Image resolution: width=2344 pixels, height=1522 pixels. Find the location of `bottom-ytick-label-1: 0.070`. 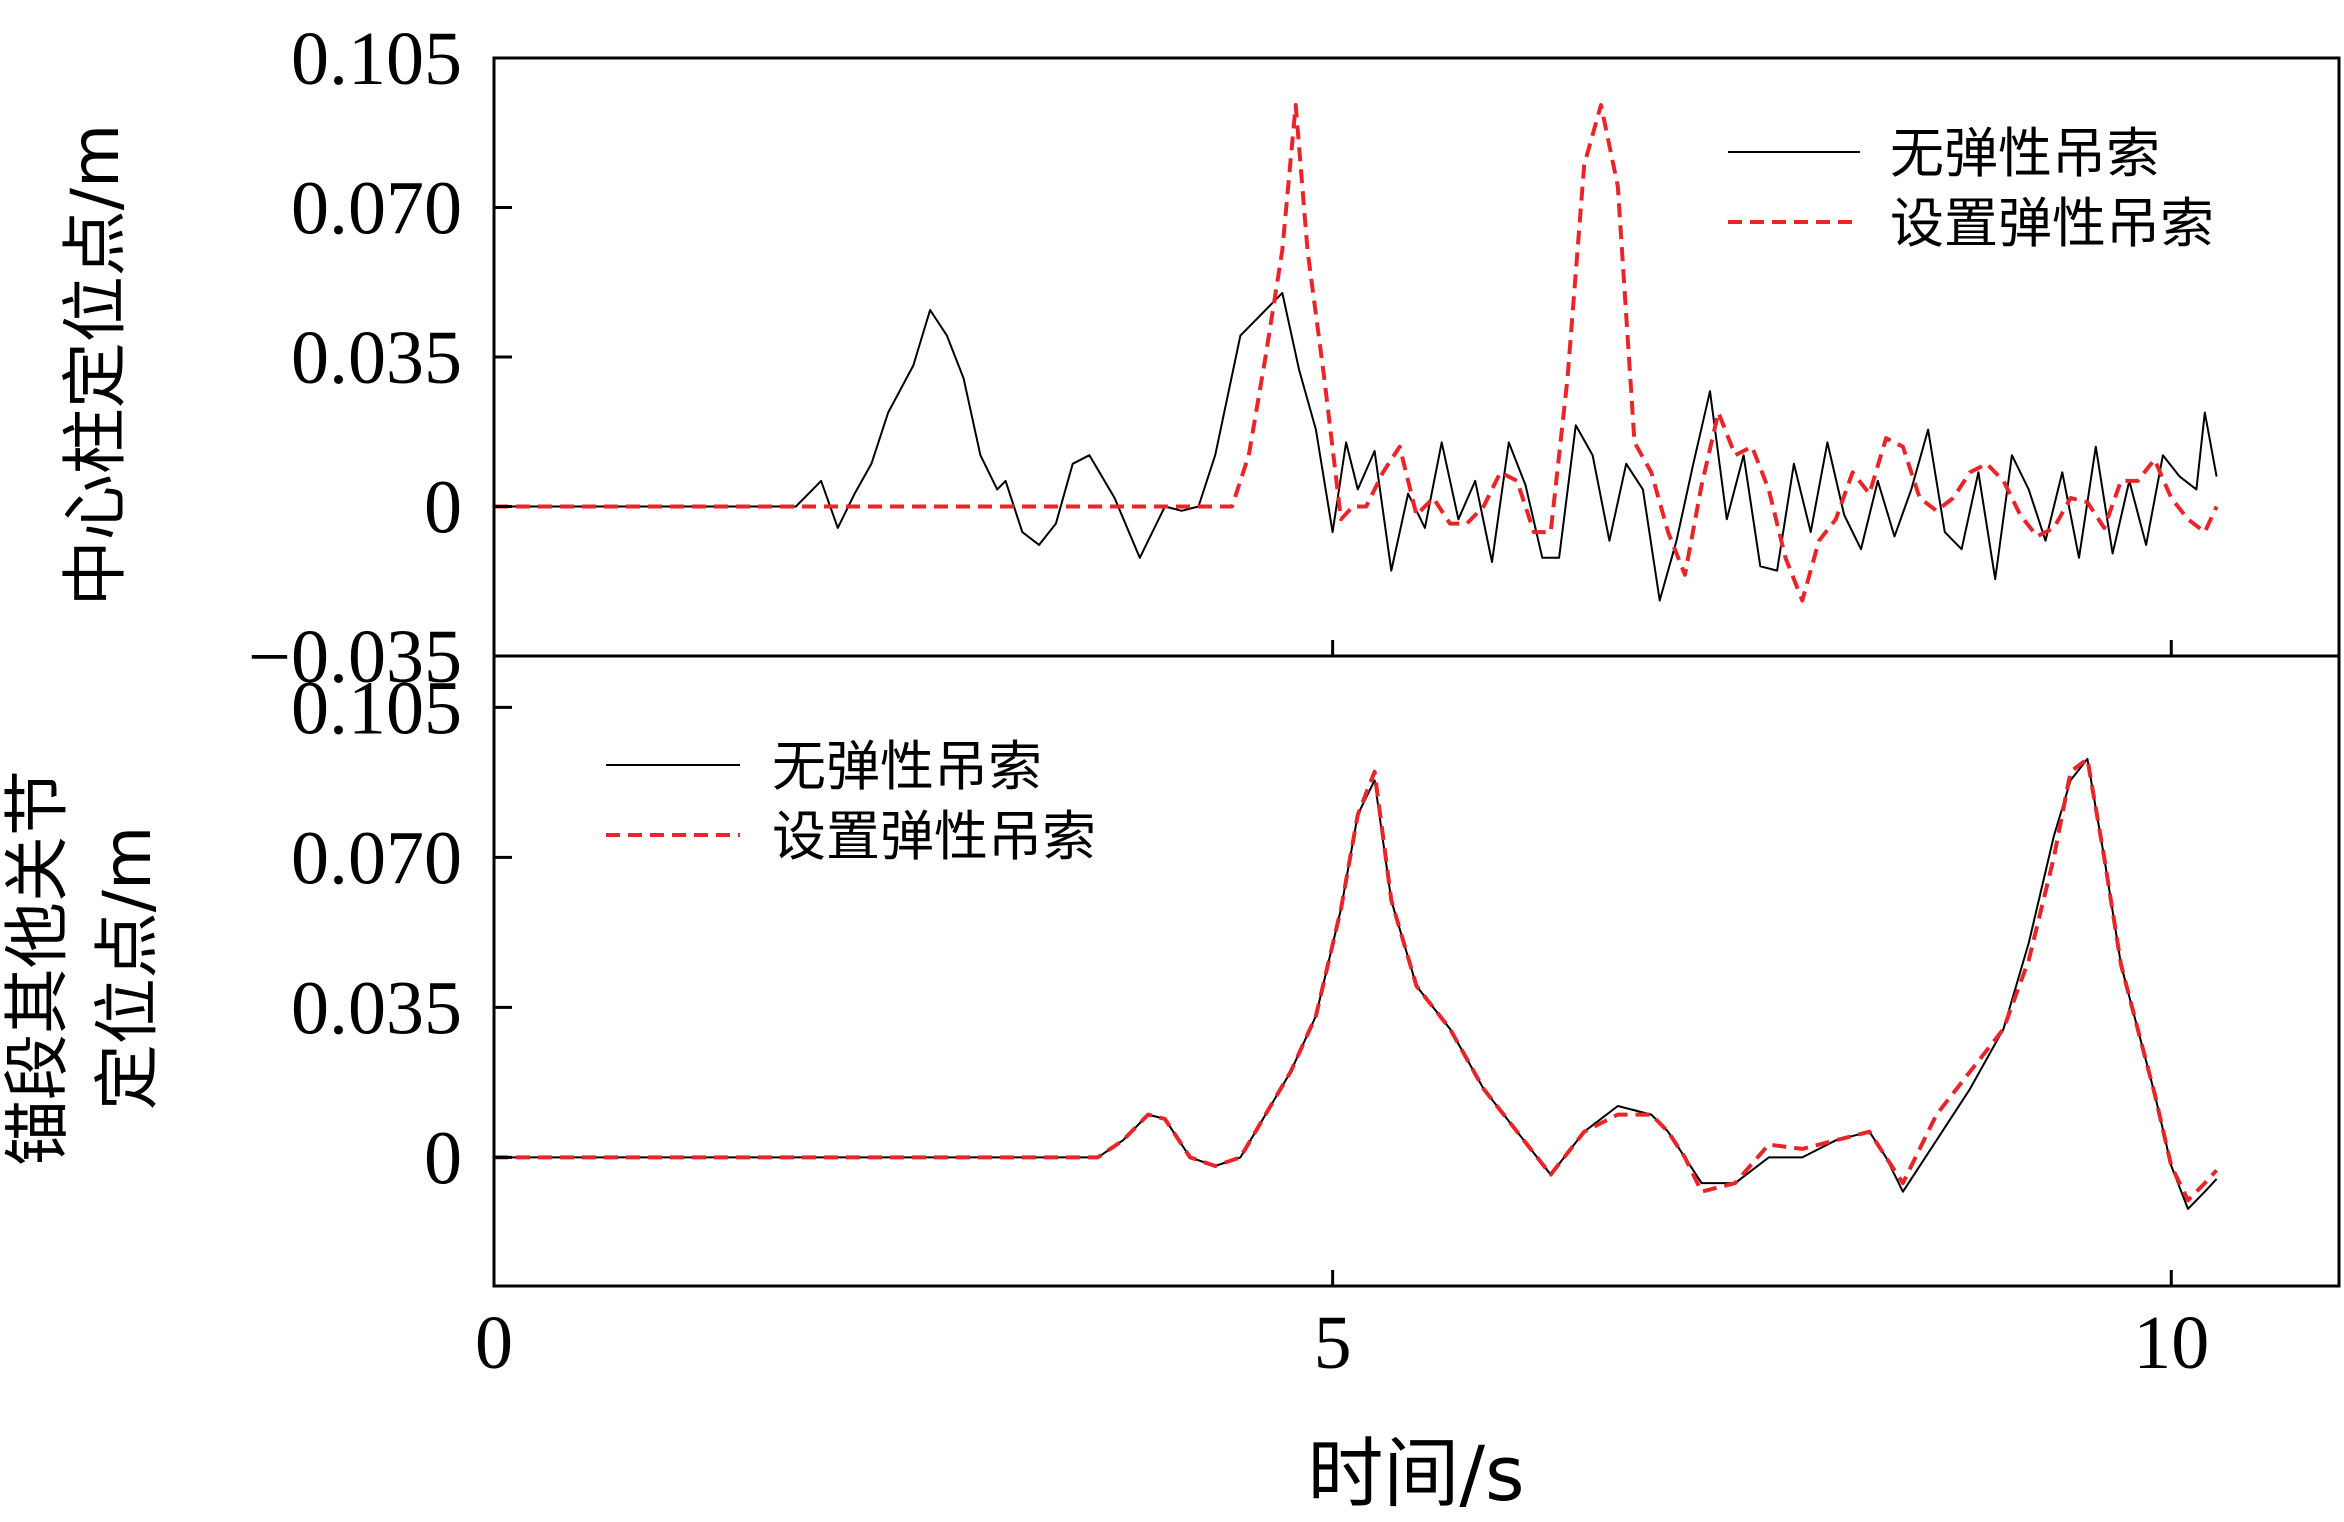

bottom-ytick-label-1: 0.070 is located at coordinates (376, 858).